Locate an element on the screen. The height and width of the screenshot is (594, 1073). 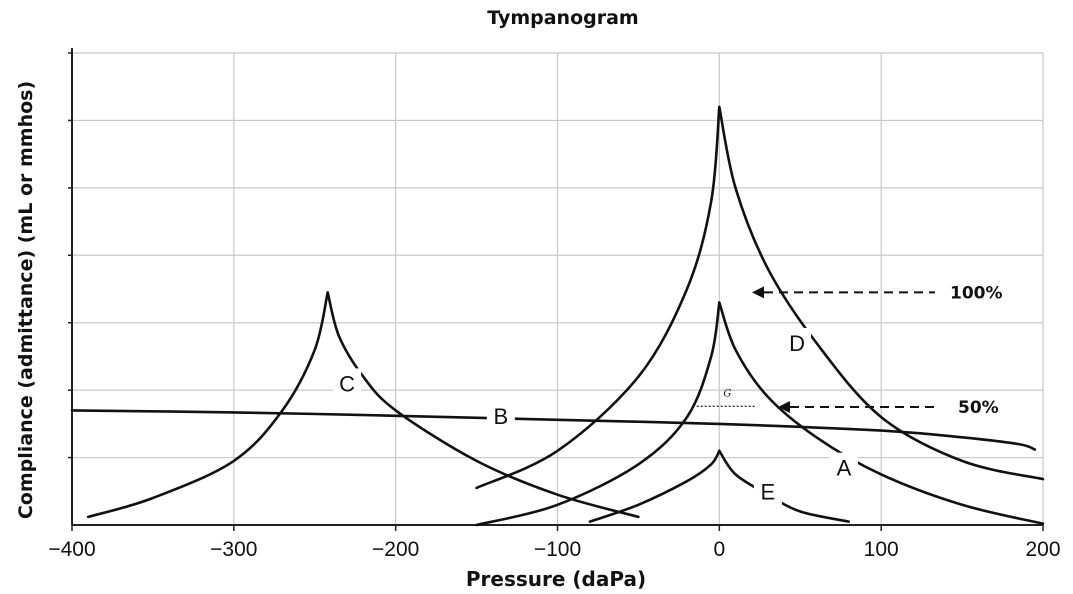
curve-labels: A B C D E is located at coordinates (595, 416).